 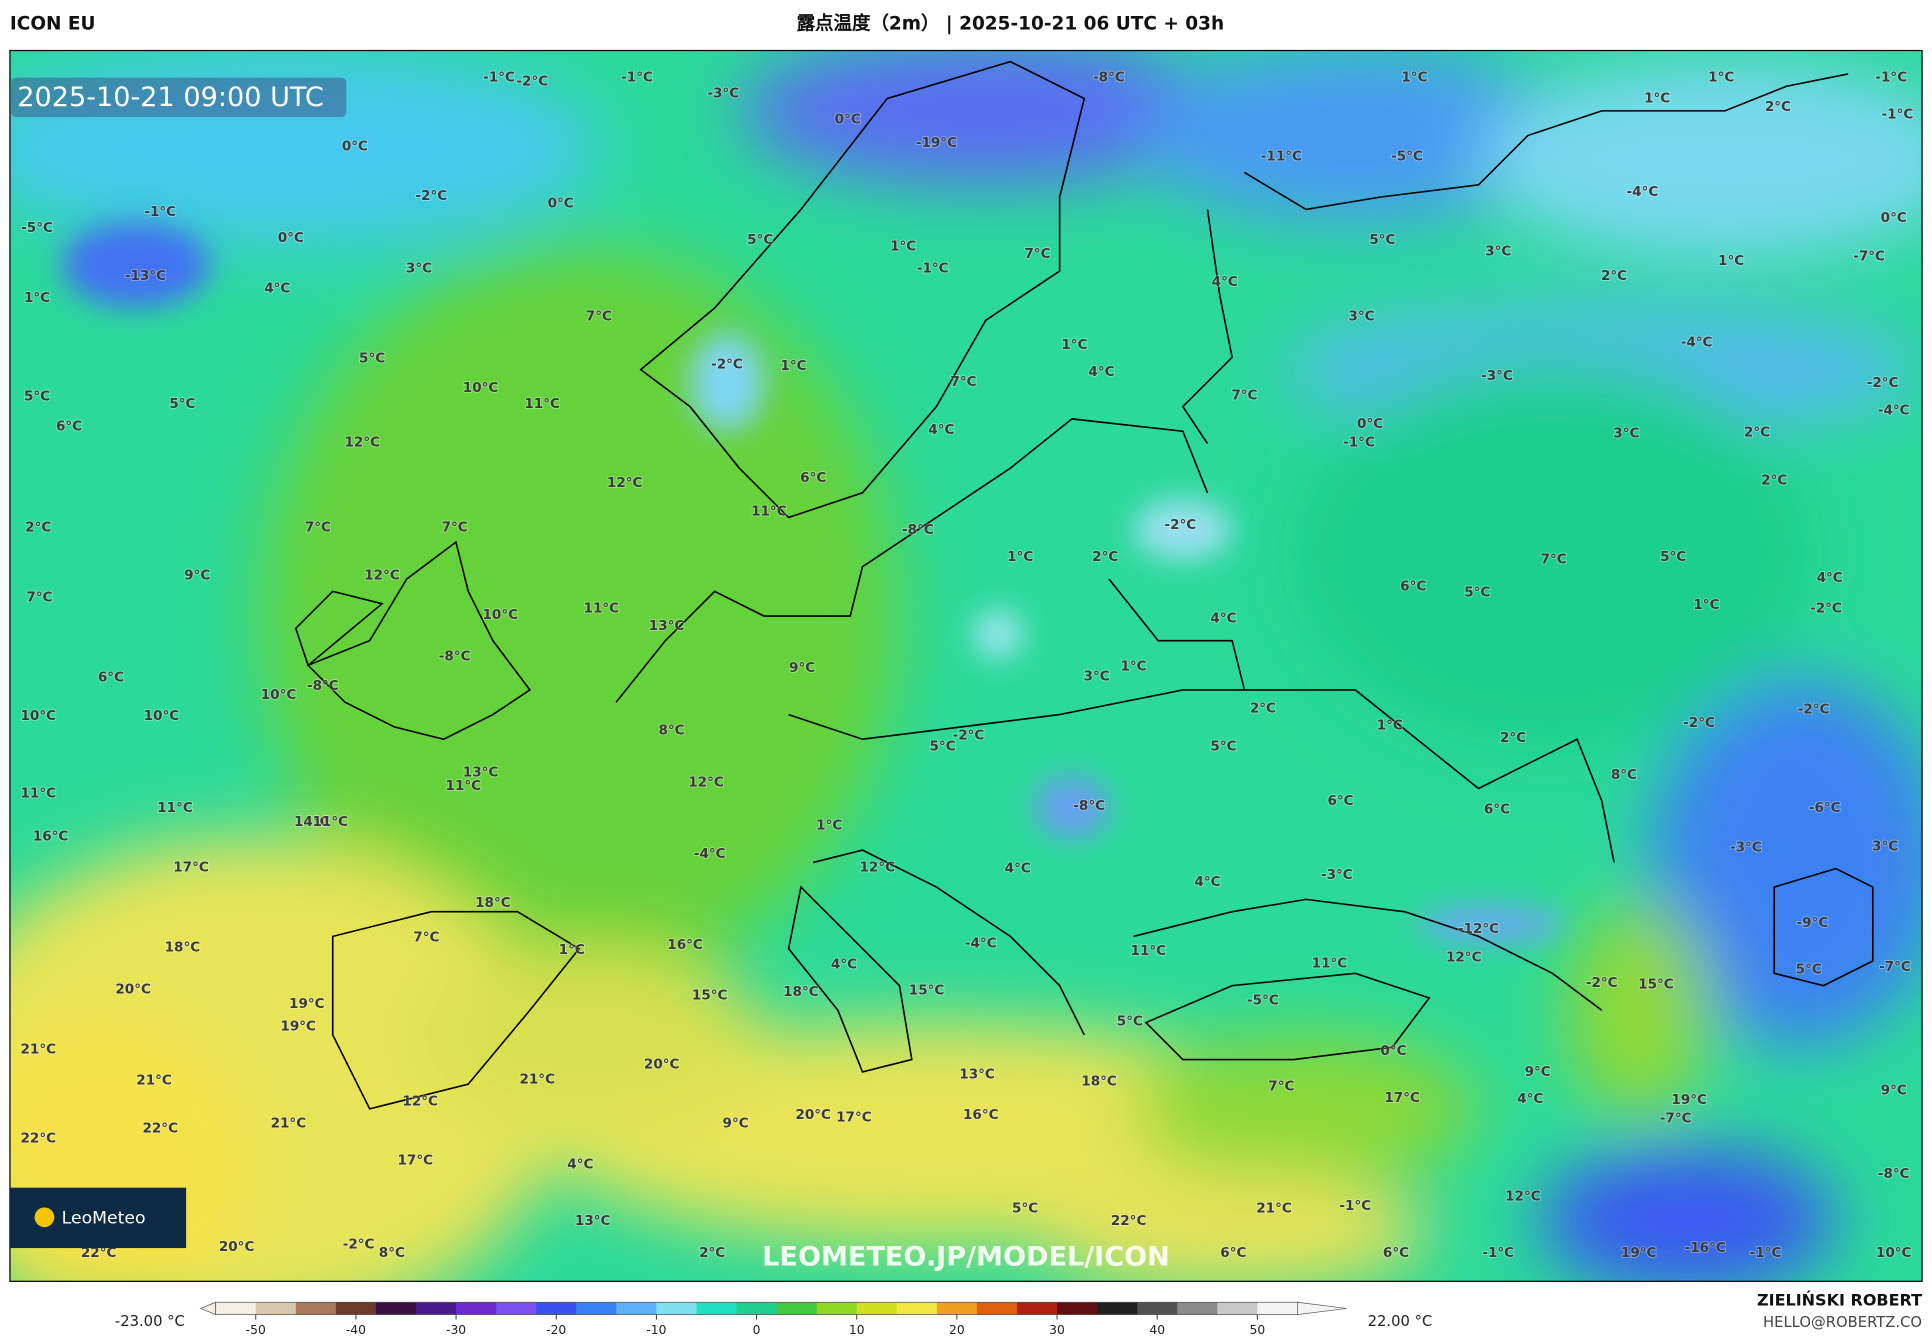 I want to click on temperature-label: 10°C, so click(x=279, y=695).